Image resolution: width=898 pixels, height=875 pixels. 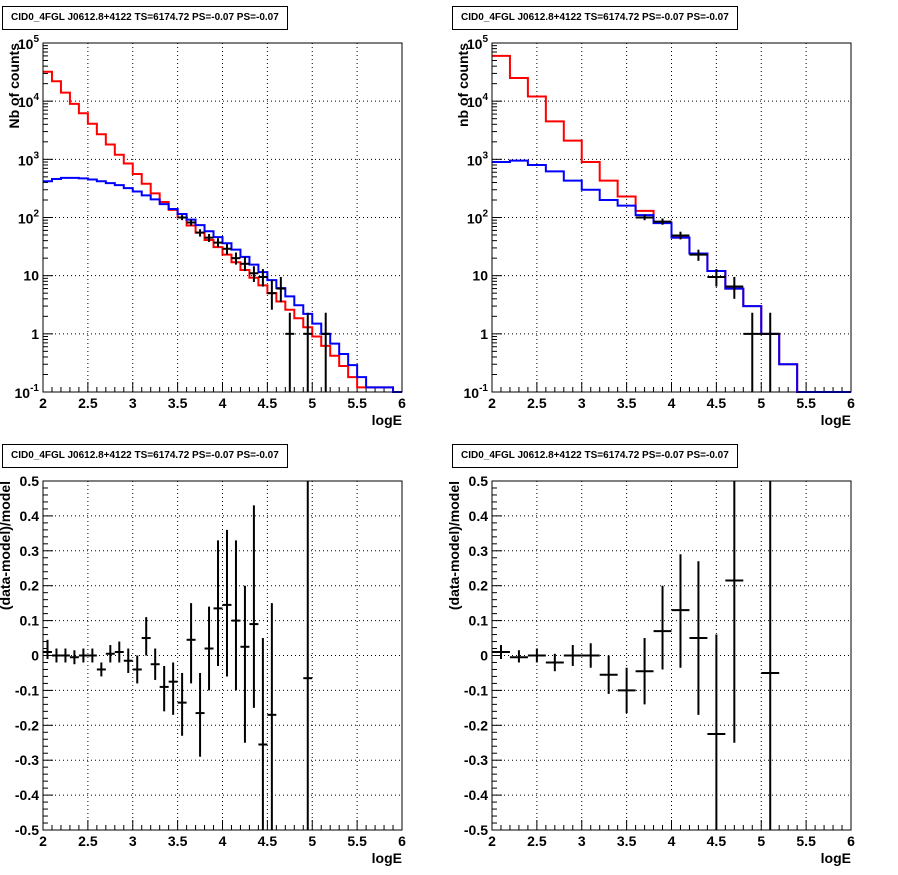 What do you see at coordinates (478, 159) in the screenshot?
I see `y-tick-label: 10³` at bounding box center [478, 159].